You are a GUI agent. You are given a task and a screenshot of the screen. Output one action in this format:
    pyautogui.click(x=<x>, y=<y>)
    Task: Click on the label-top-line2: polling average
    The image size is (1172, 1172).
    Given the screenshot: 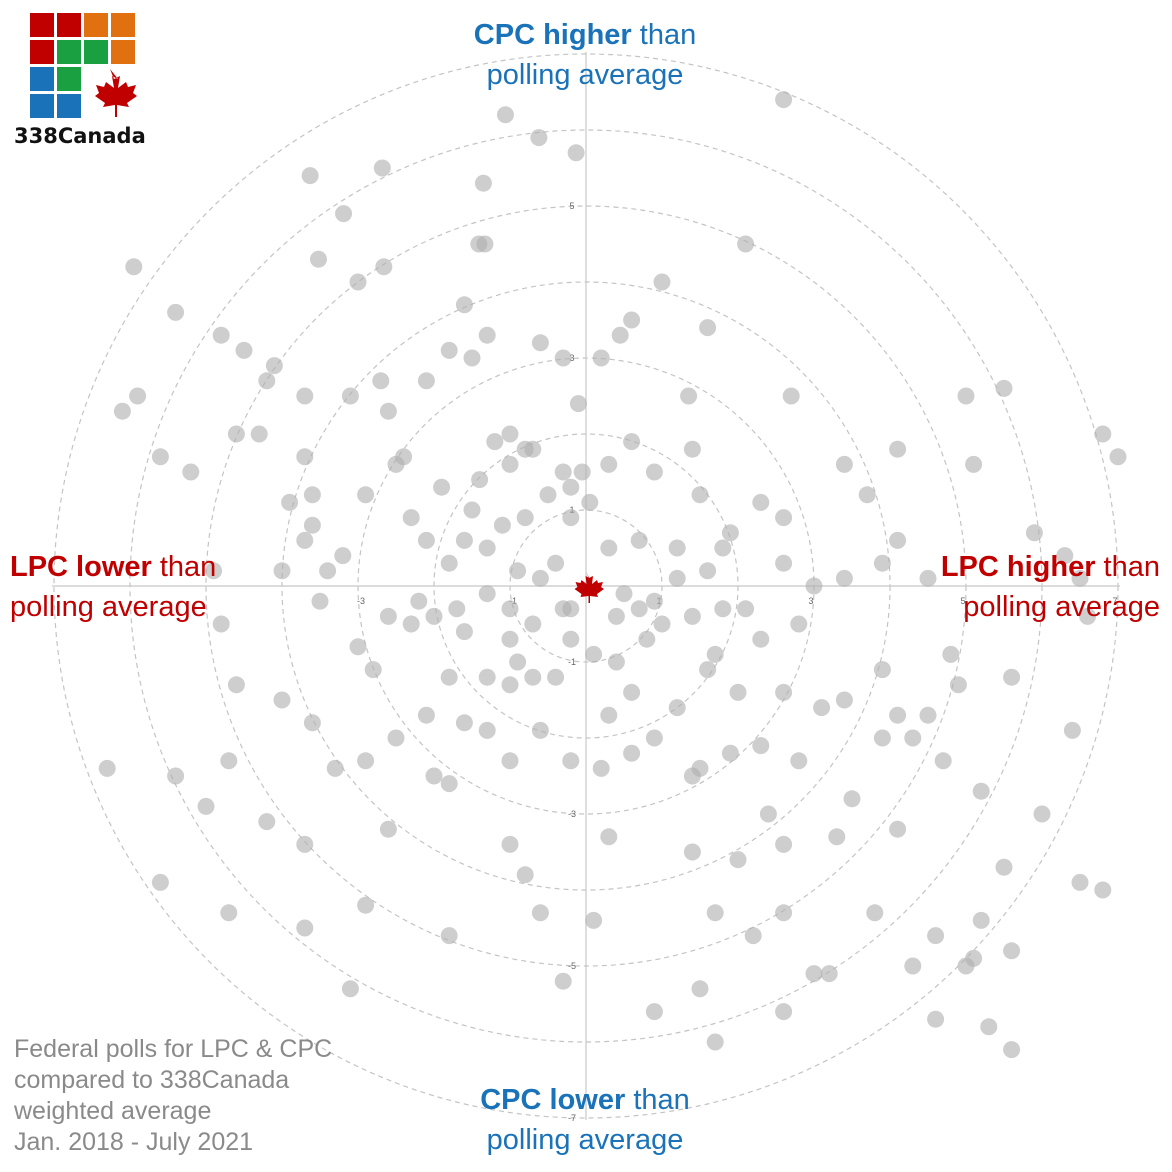 What is the action you would take?
    pyautogui.click(x=585, y=75)
    